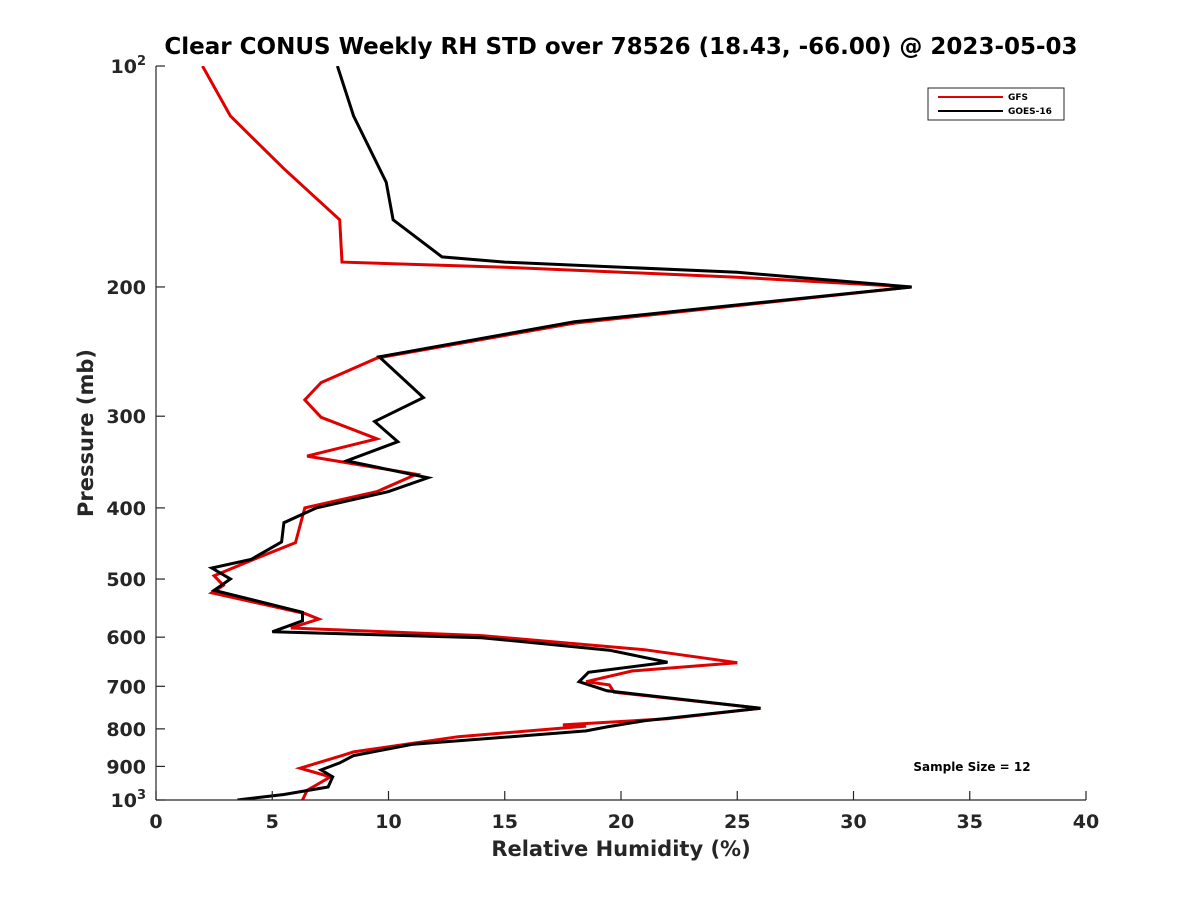 This screenshot has width=1200, height=900. I want to click on y-tick-label: 800, so click(126, 730).